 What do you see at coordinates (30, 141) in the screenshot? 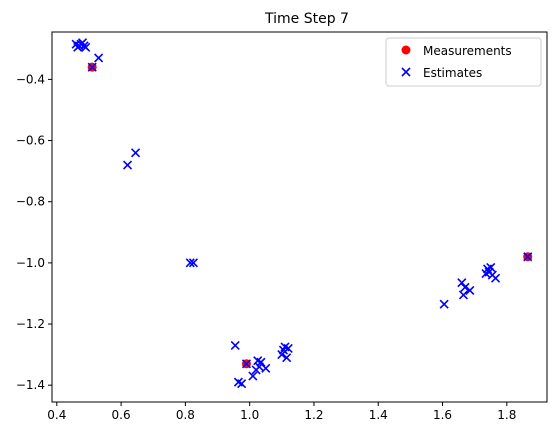
I see `y-tick-label: −0.6` at bounding box center [30, 141].